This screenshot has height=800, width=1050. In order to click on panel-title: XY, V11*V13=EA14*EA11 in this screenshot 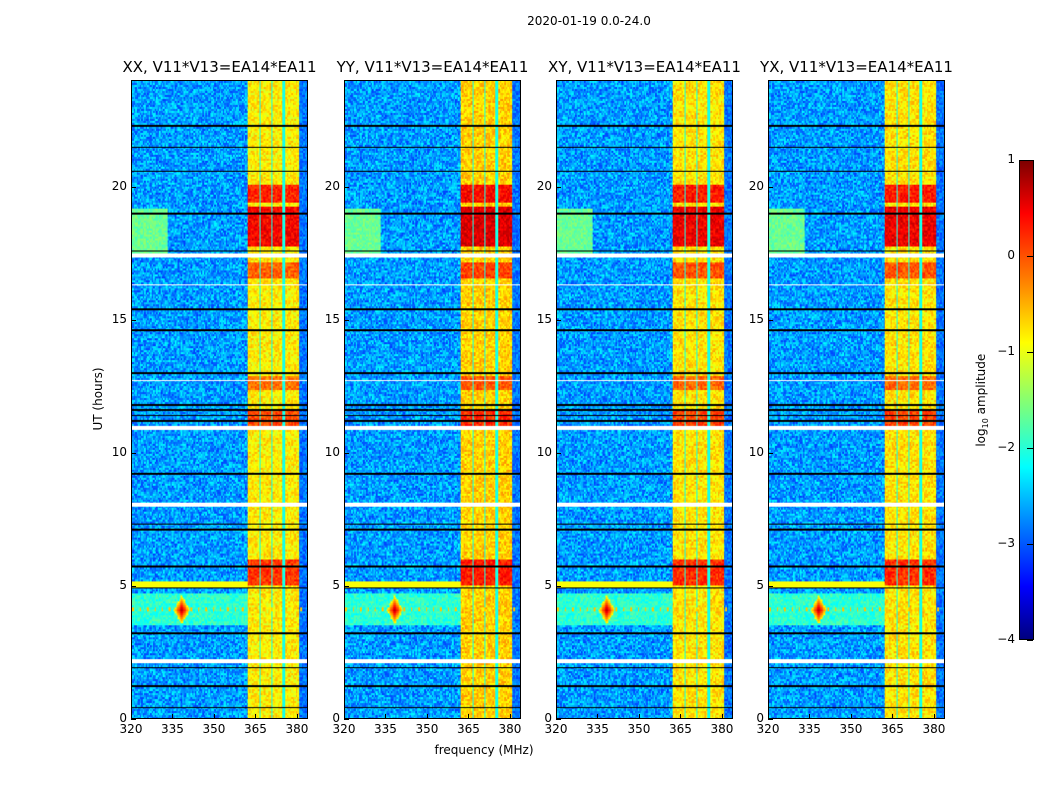, I will do `click(644, 67)`.